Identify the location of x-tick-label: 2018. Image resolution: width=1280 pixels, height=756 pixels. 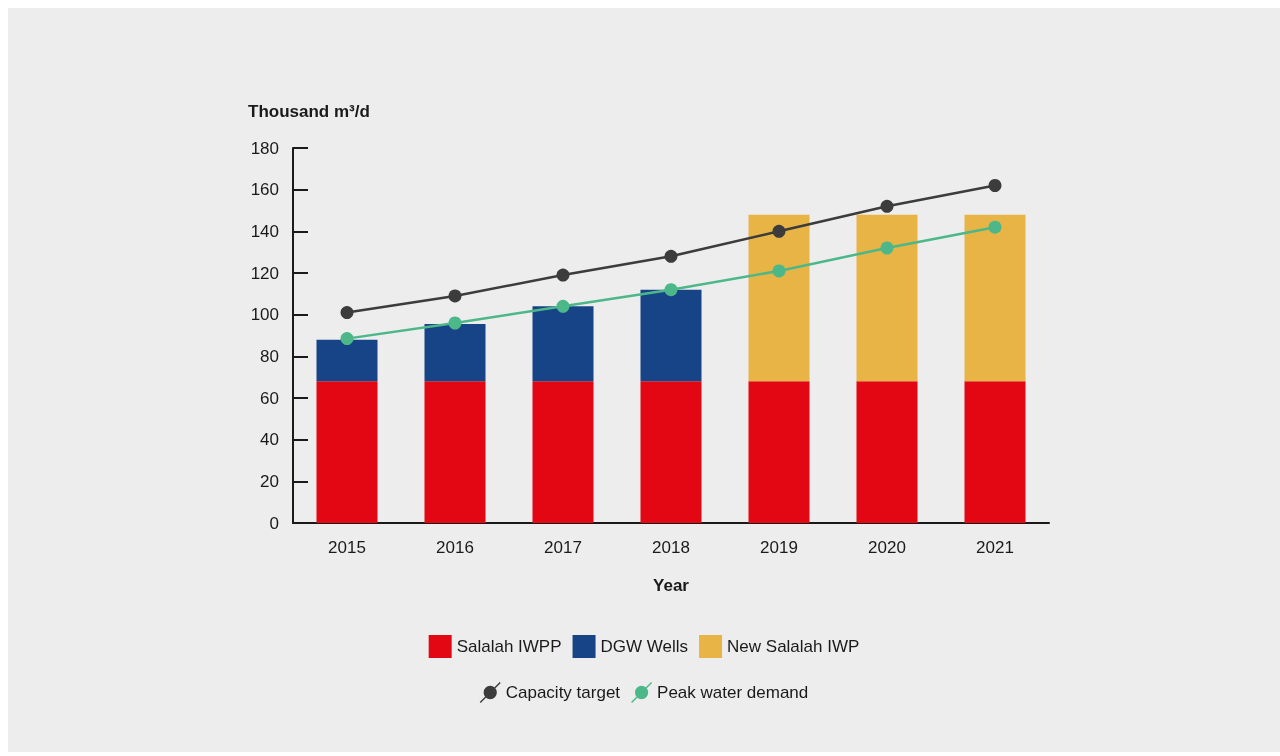
(671, 547).